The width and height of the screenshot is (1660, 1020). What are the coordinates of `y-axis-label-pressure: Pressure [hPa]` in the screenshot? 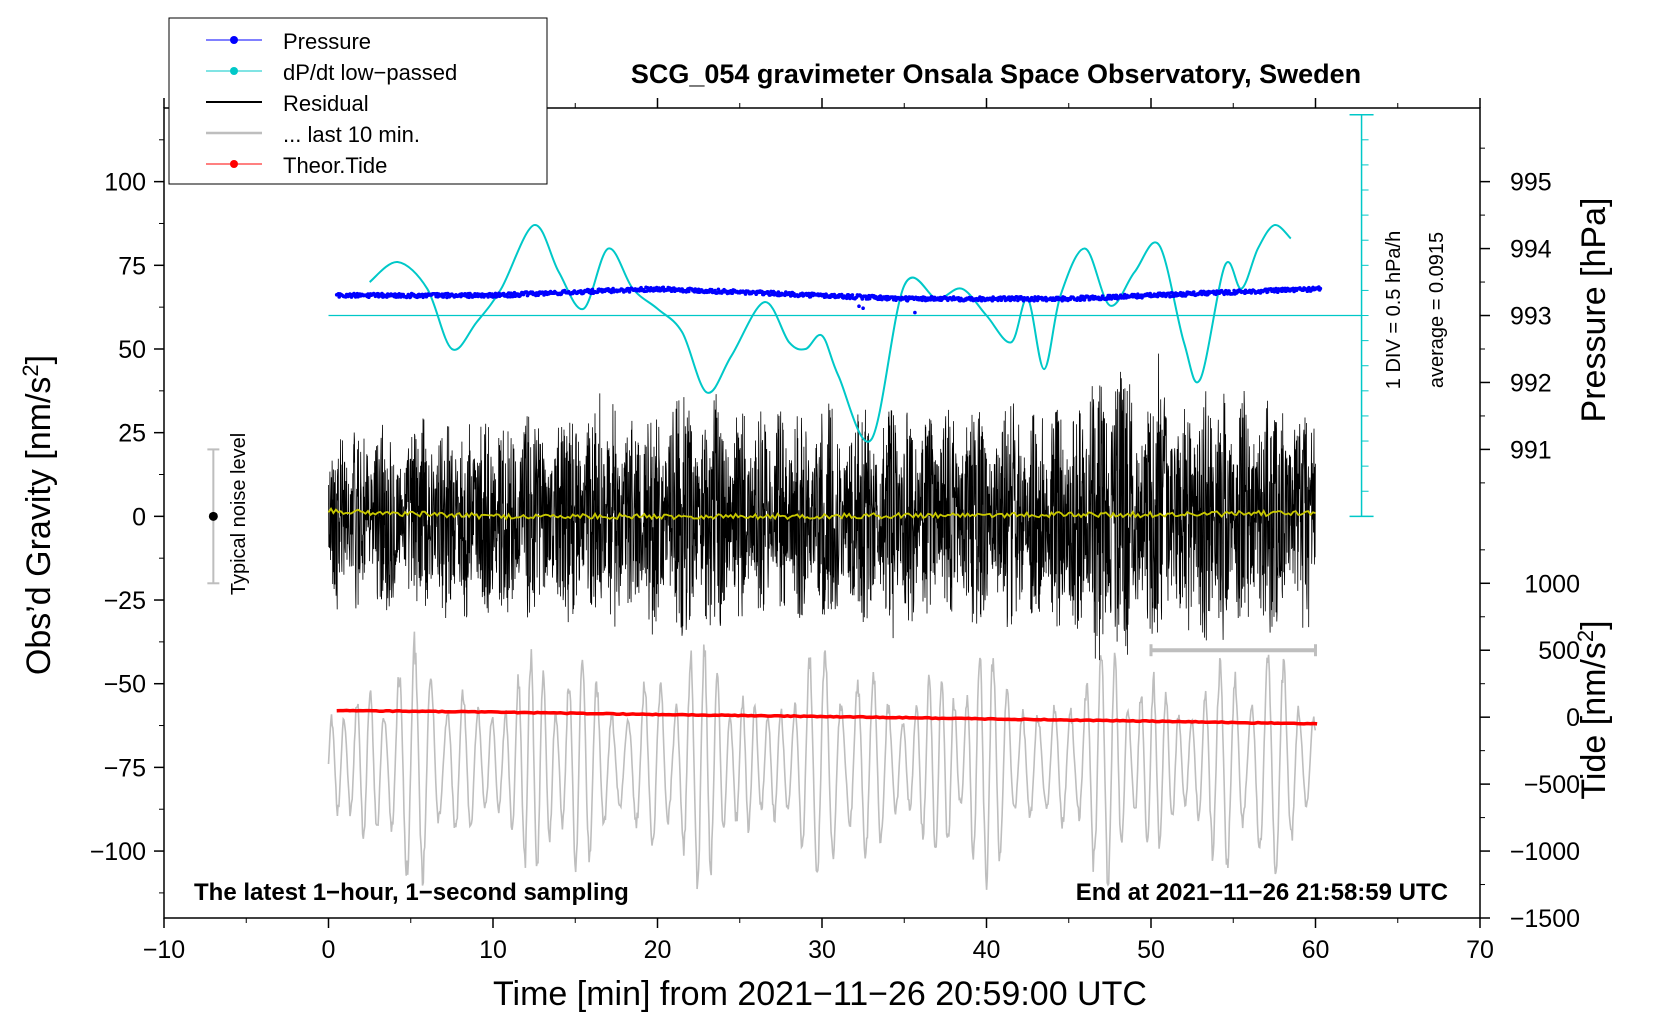 It's located at (1594, 310).